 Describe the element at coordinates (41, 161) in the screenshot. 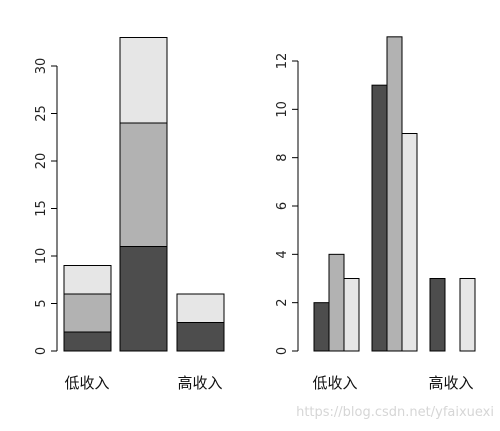

I see `y-tick-label: 20` at that location.